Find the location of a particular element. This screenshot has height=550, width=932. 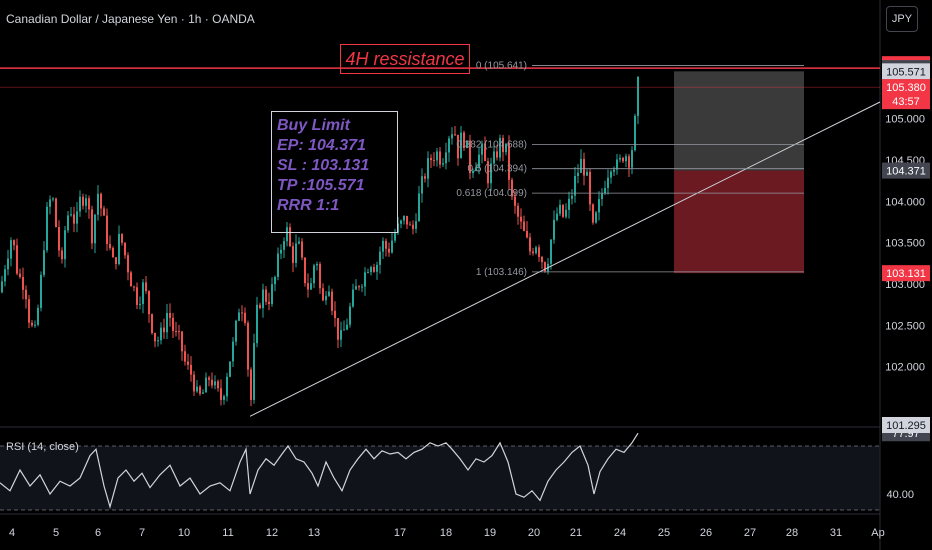

time-tick-label: 24 is located at coordinates (620, 533).